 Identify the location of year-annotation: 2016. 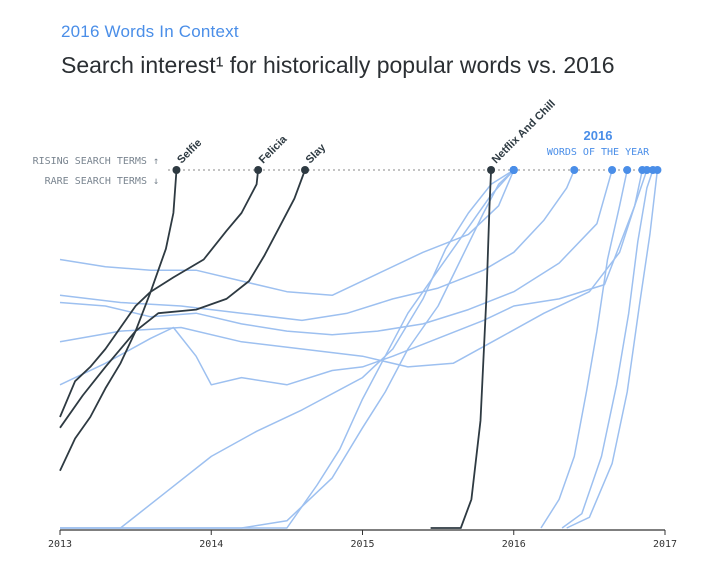
(598, 135).